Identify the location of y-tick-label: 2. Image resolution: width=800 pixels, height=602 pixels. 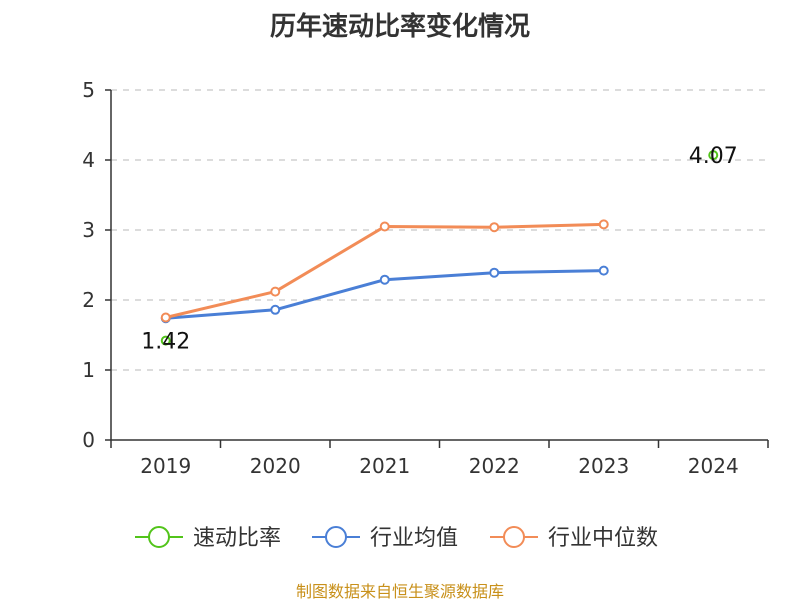
(88, 300).